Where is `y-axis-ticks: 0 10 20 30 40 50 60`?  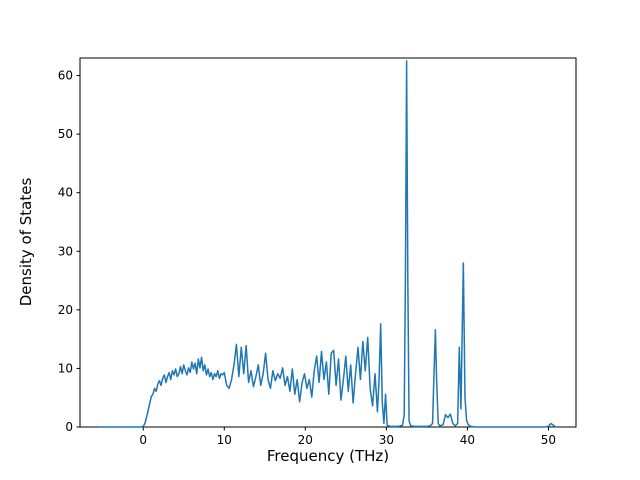
y-axis-ticks: 0 10 20 30 40 50 60 is located at coordinates (69, 251).